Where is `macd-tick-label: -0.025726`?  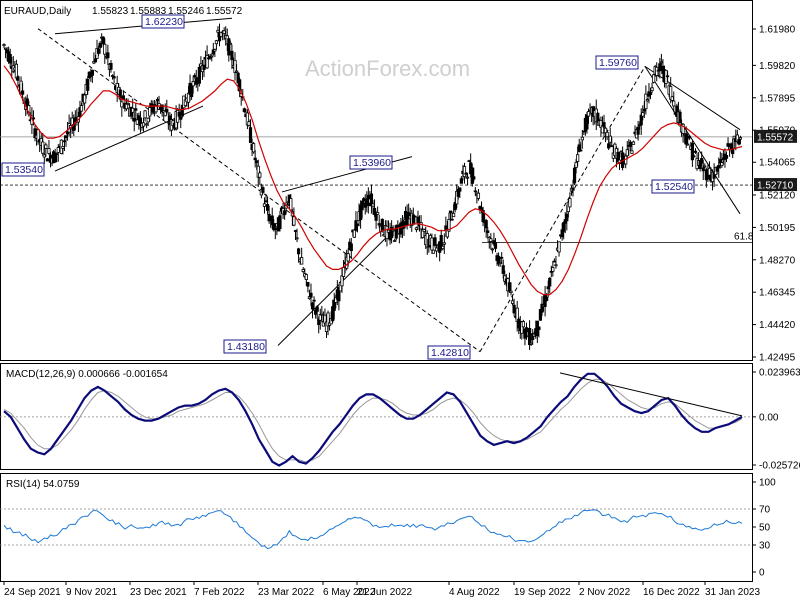
macd-tick-label: -0.025726 is located at coordinates (779, 466).